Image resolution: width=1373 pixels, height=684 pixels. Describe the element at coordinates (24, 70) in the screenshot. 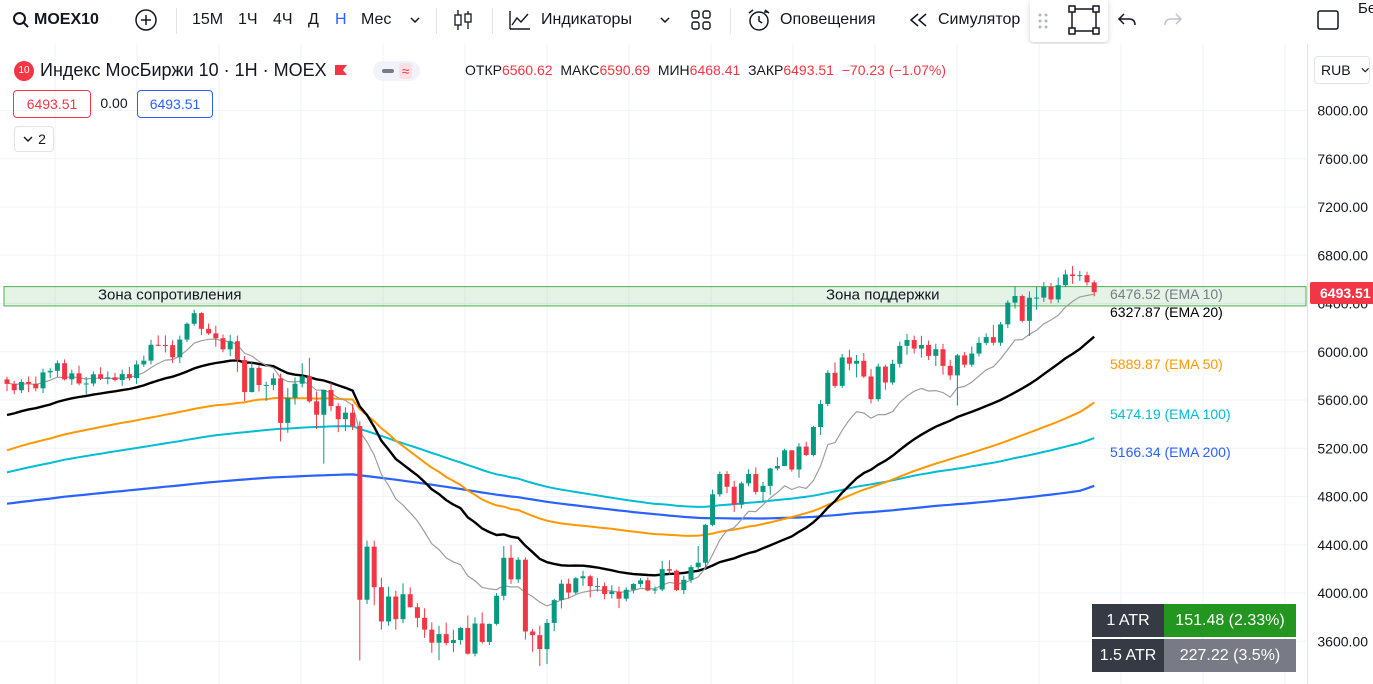

I see `symbol-logo: 10` at that location.